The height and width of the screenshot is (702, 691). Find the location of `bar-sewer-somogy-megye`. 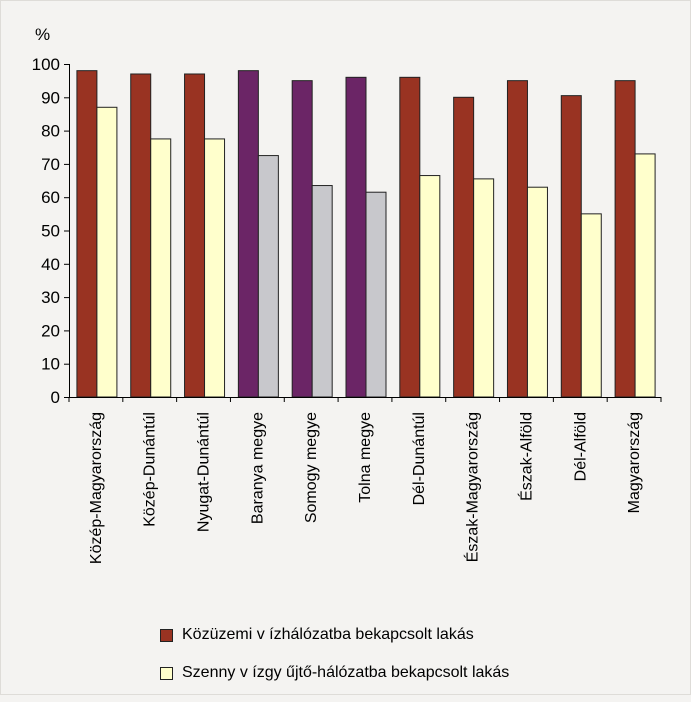

bar-sewer-somogy-megye is located at coordinates (322, 291).